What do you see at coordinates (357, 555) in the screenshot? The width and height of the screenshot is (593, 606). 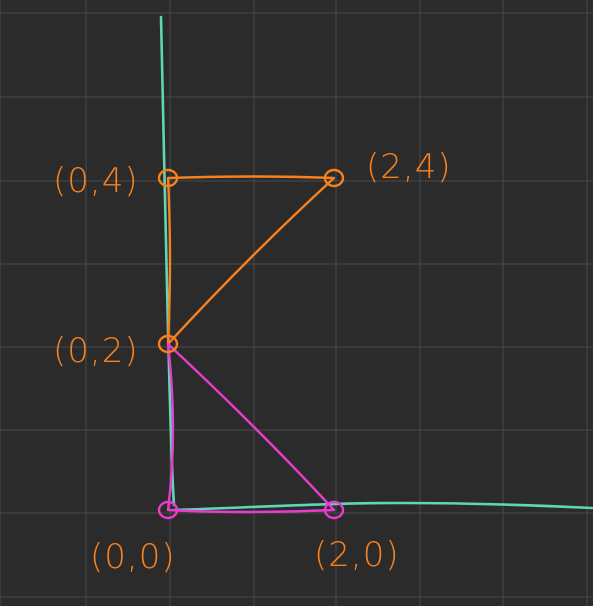 I see `point-label: (2,0)` at bounding box center [357, 555].